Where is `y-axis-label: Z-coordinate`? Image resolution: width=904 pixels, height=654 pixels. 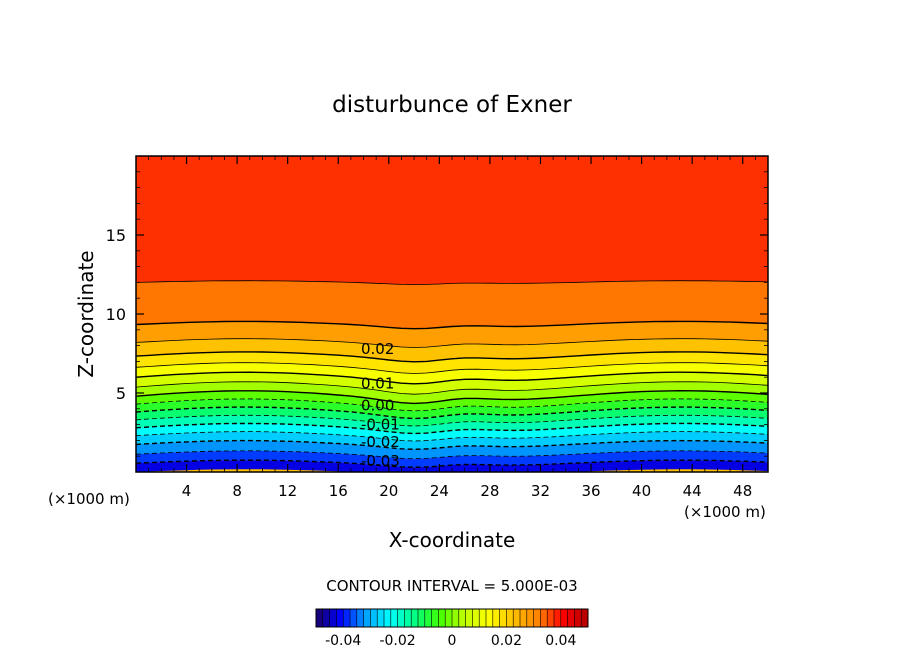 y-axis-label: Z-coordinate is located at coordinates (86, 313).